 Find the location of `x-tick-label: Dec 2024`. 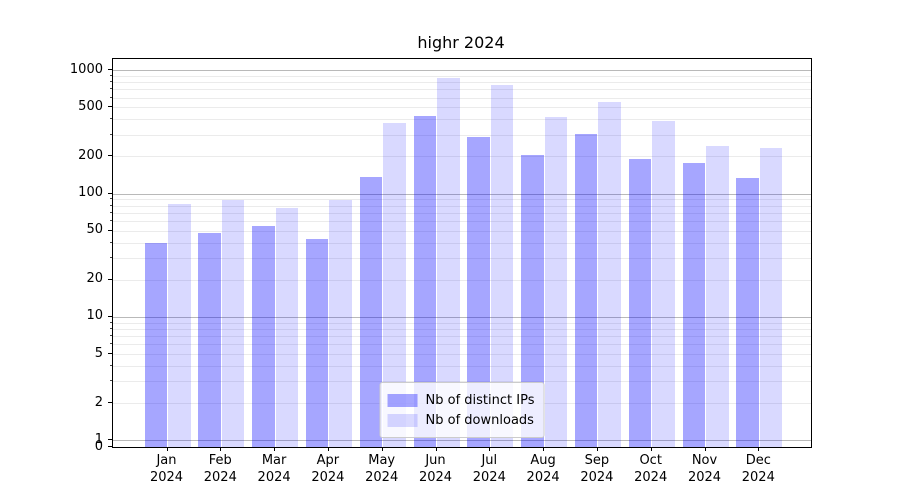

x-tick-label: Dec 2024 is located at coordinates (758, 469).